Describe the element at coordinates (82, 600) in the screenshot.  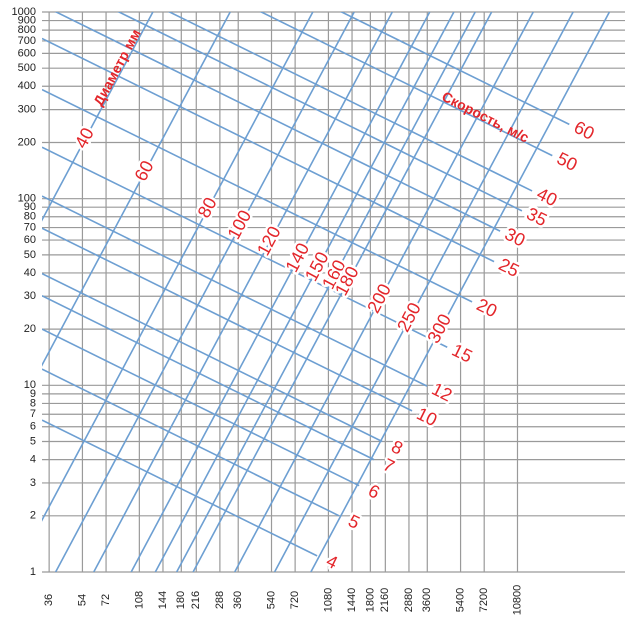
I see `x-tick-label: 54` at that location.